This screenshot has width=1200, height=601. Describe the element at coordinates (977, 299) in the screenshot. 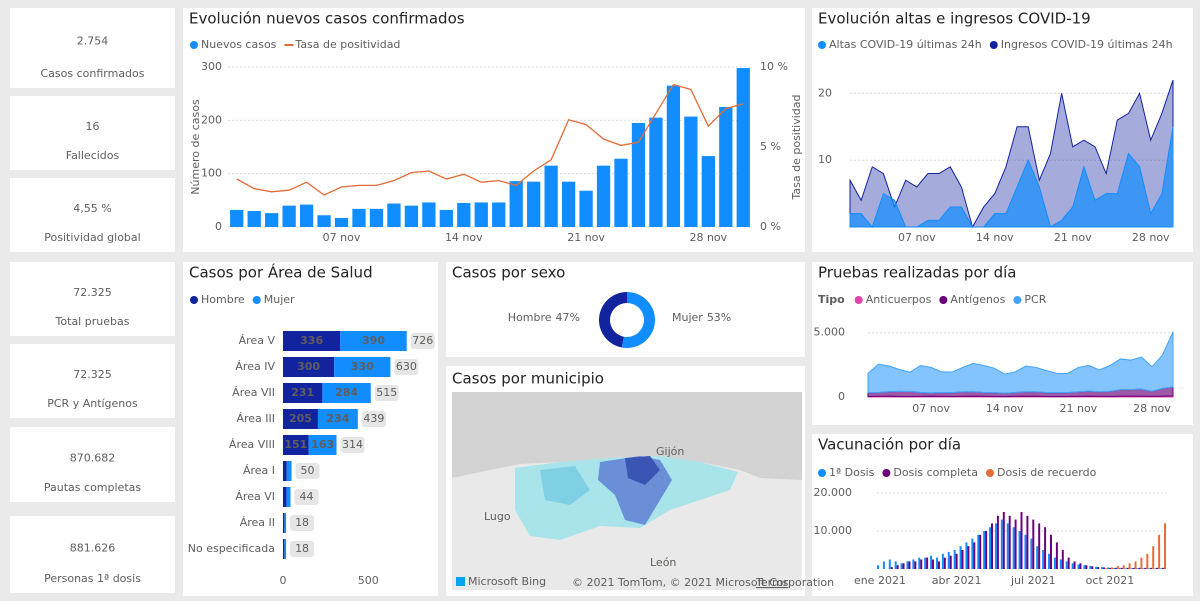

I see `legend-label: Antígenos` at that location.